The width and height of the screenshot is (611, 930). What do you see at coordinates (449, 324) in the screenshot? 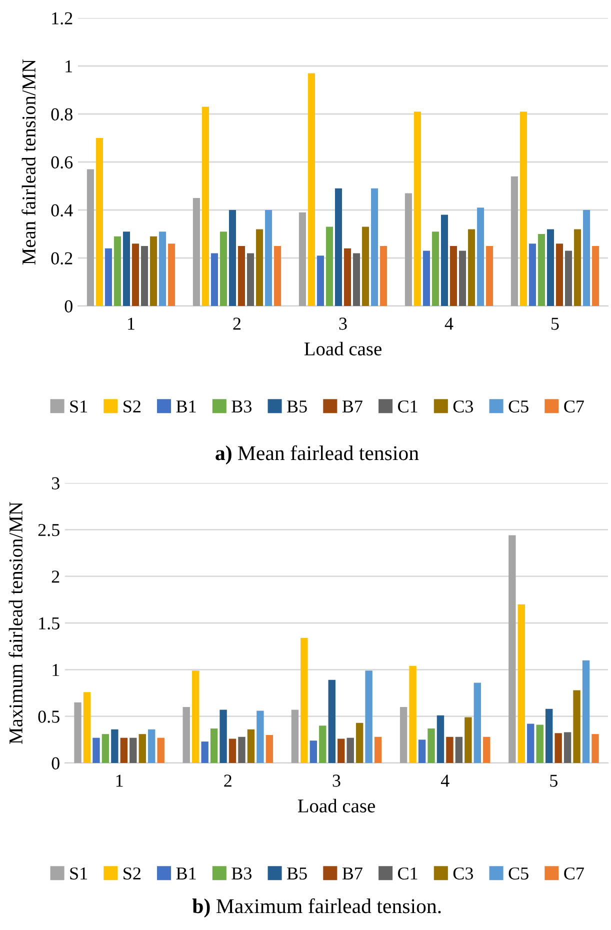
I see `x-tick-label: 4` at bounding box center [449, 324].